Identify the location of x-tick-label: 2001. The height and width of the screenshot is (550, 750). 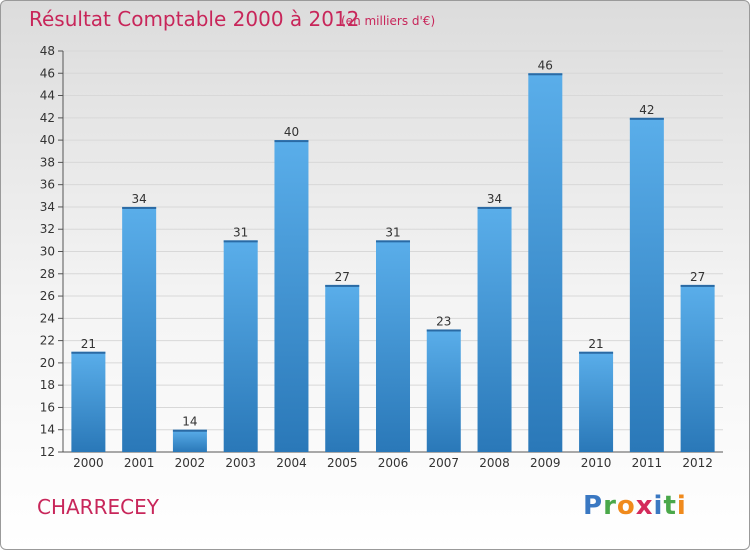
(139, 463).